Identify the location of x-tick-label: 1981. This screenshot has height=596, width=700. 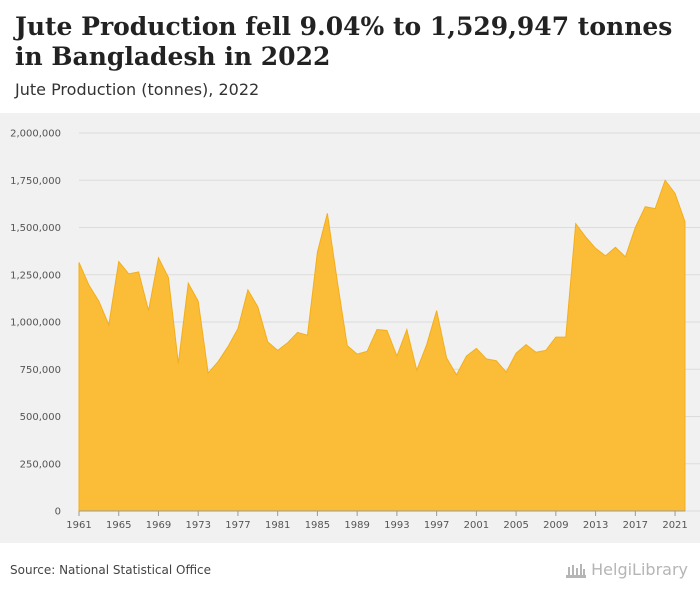
(277, 525).